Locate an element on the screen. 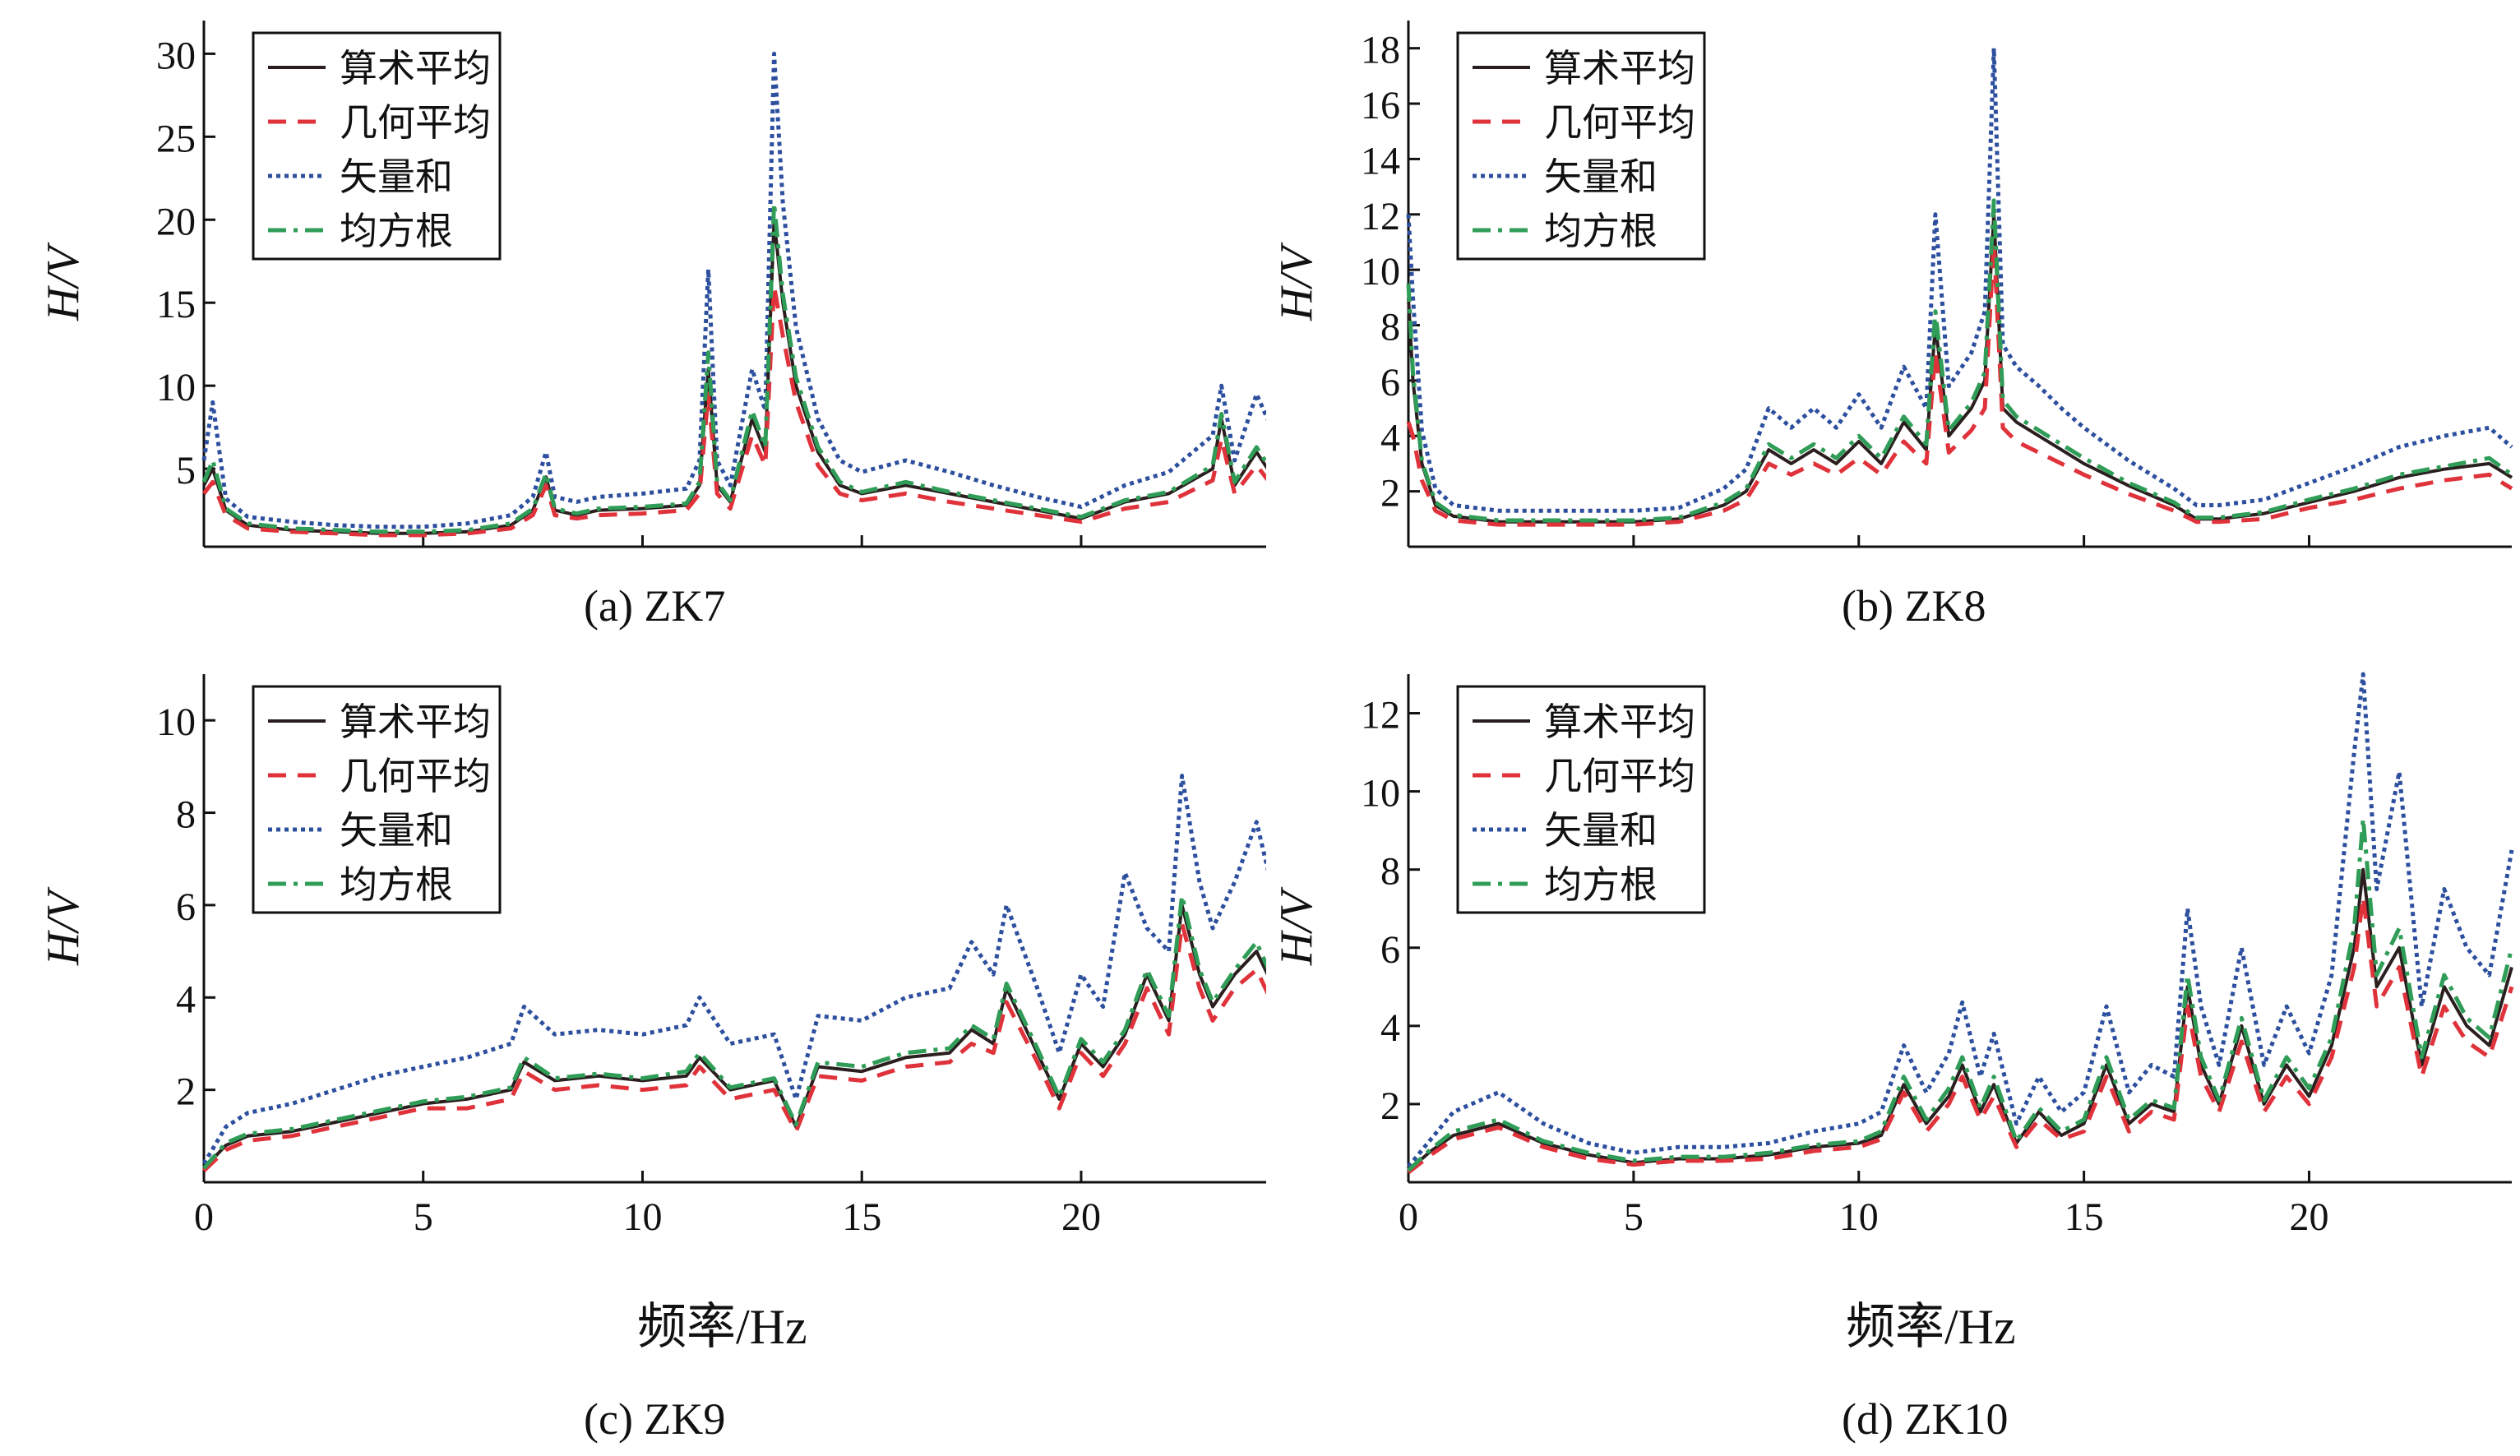  caption-zk10: (d) ZK10 is located at coordinates (1925, 1419).